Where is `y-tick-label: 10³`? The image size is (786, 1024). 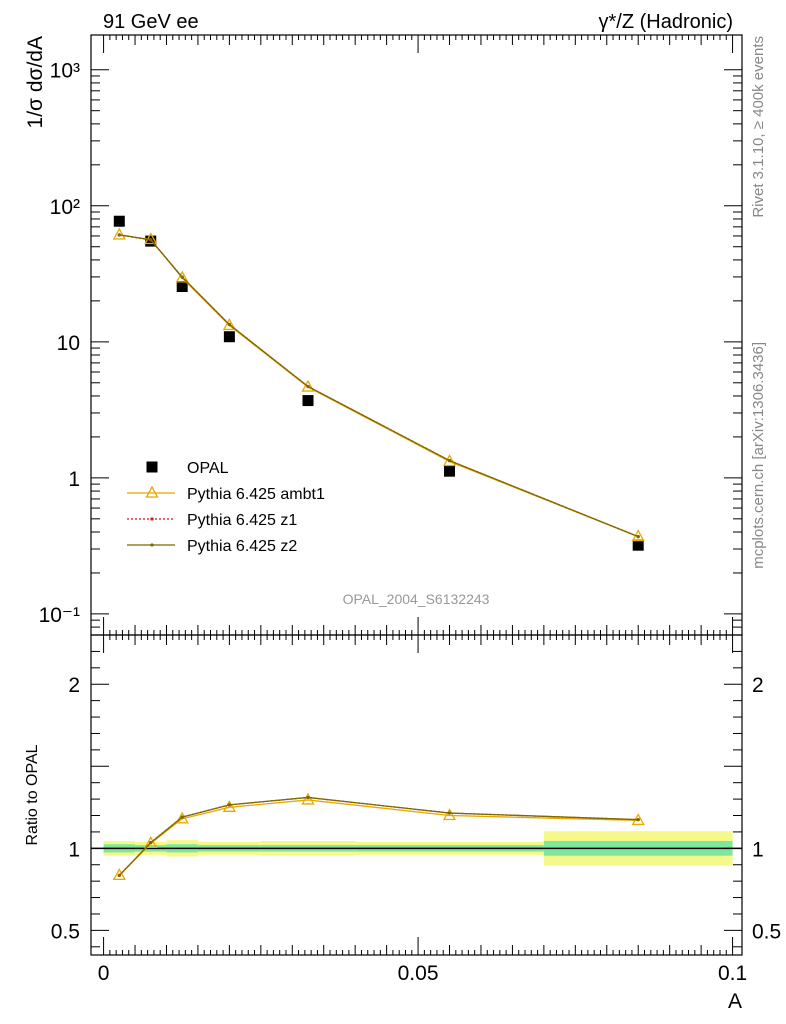
y-tick-label: 10³ is located at coordinates (65, 71).